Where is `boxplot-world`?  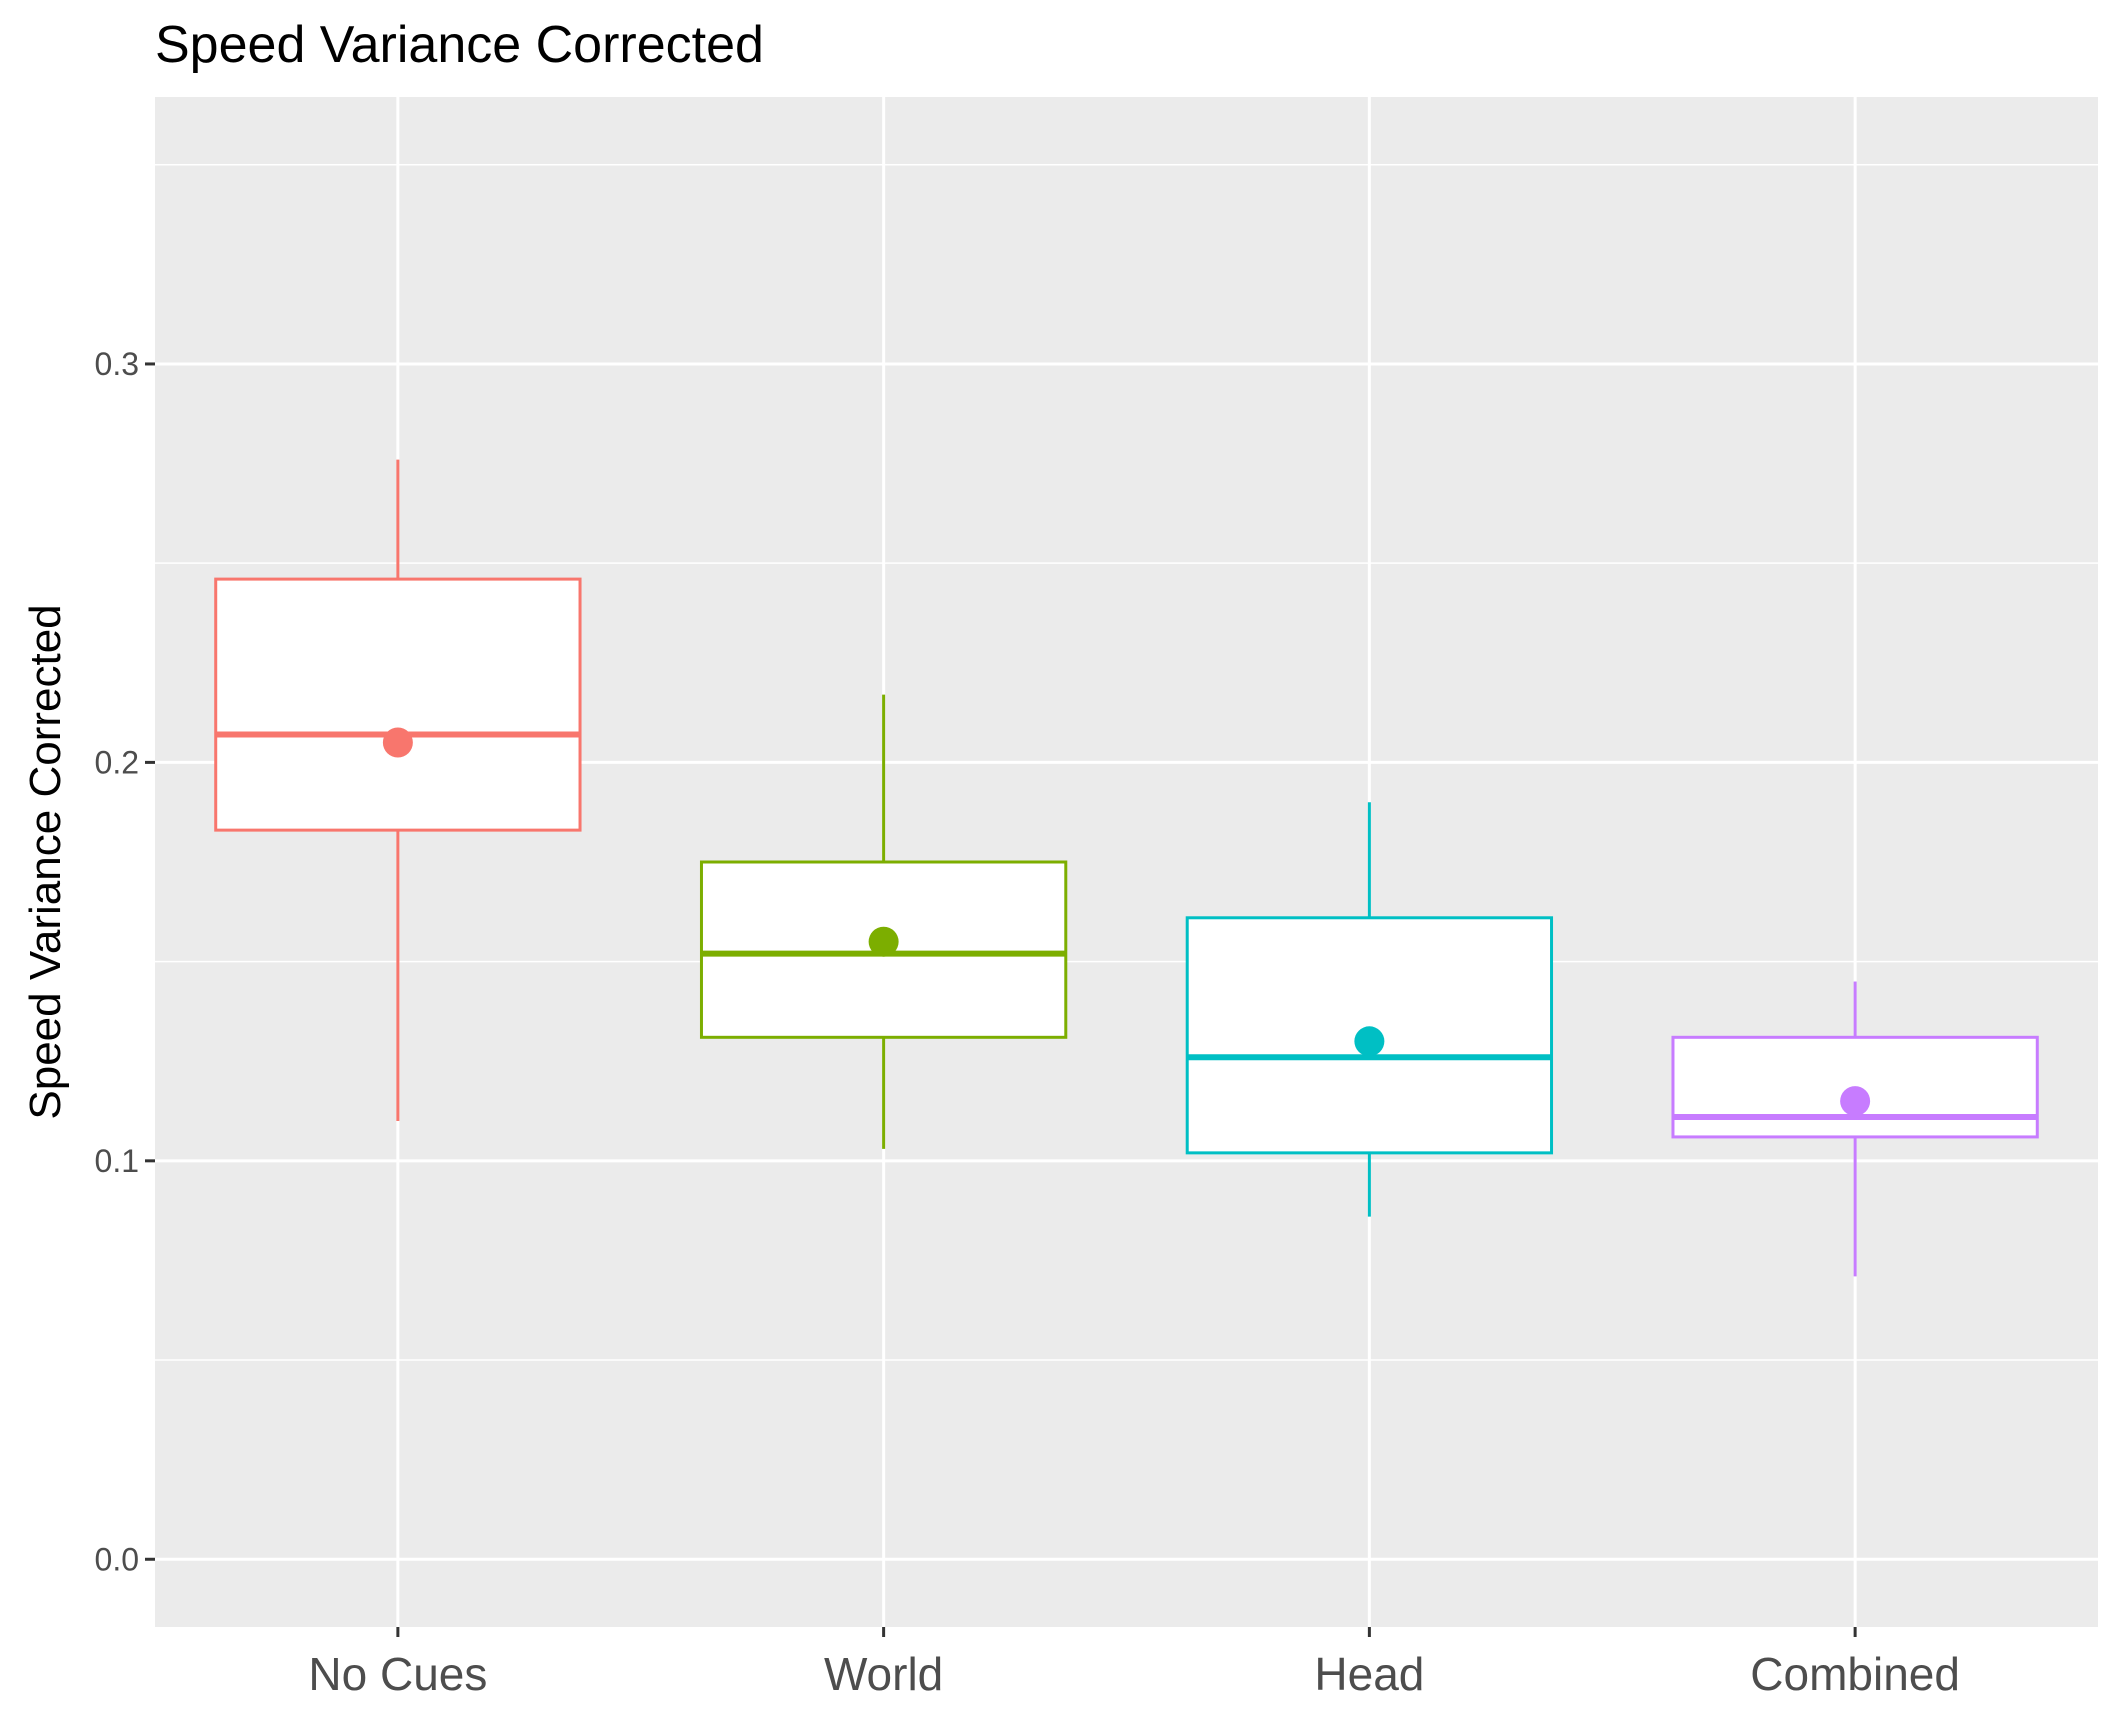
boxplot-world is located at coordinates (883, 921).